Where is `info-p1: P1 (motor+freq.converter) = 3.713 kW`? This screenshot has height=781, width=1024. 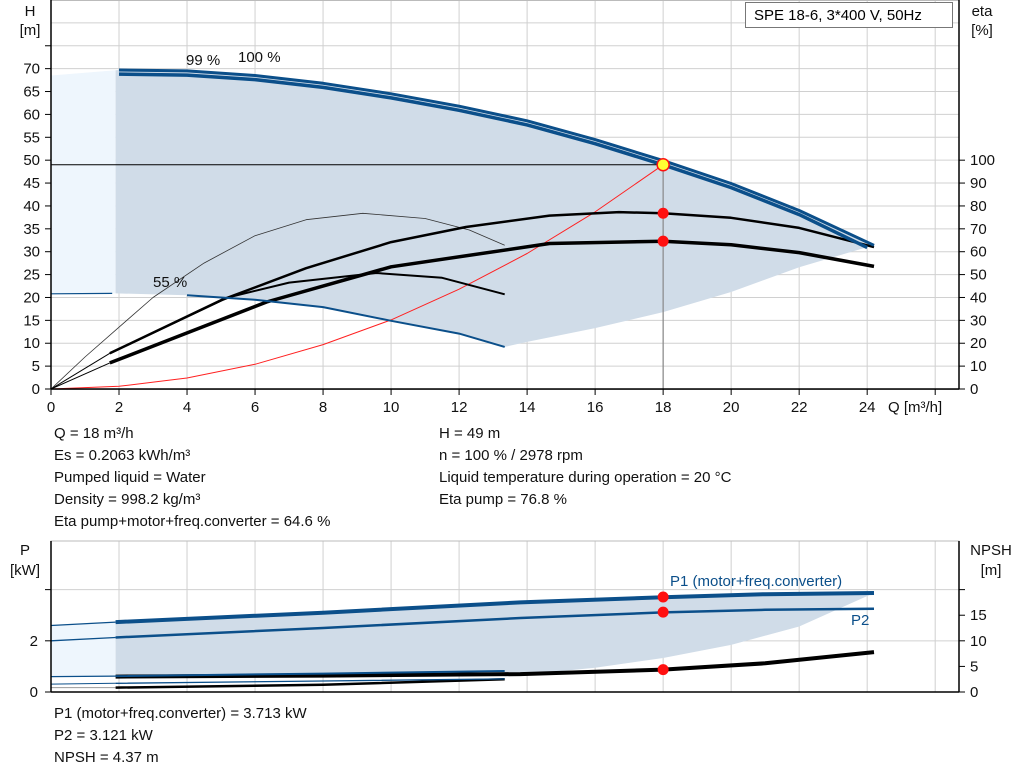 info-p1: P1 (motor+freq.converter) = 3.713 kW is located at coordinates (180, 713).